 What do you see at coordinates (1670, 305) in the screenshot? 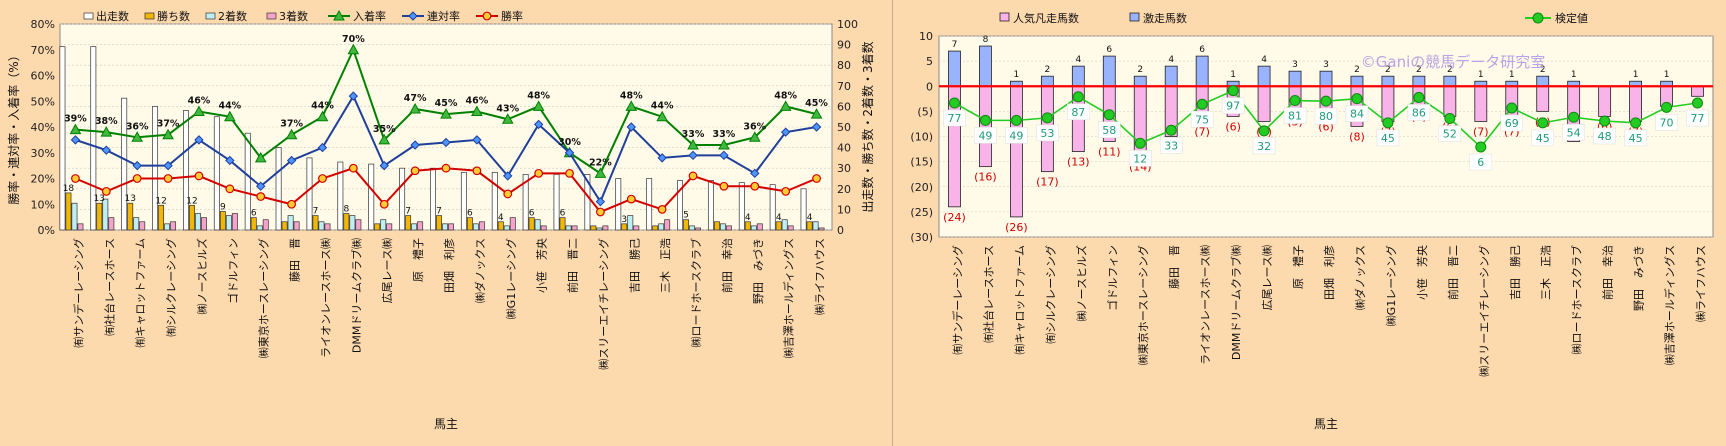
I see `right-category-label-group: ㈱吉澤ホールディングス` at bounding box center [1670, 305].